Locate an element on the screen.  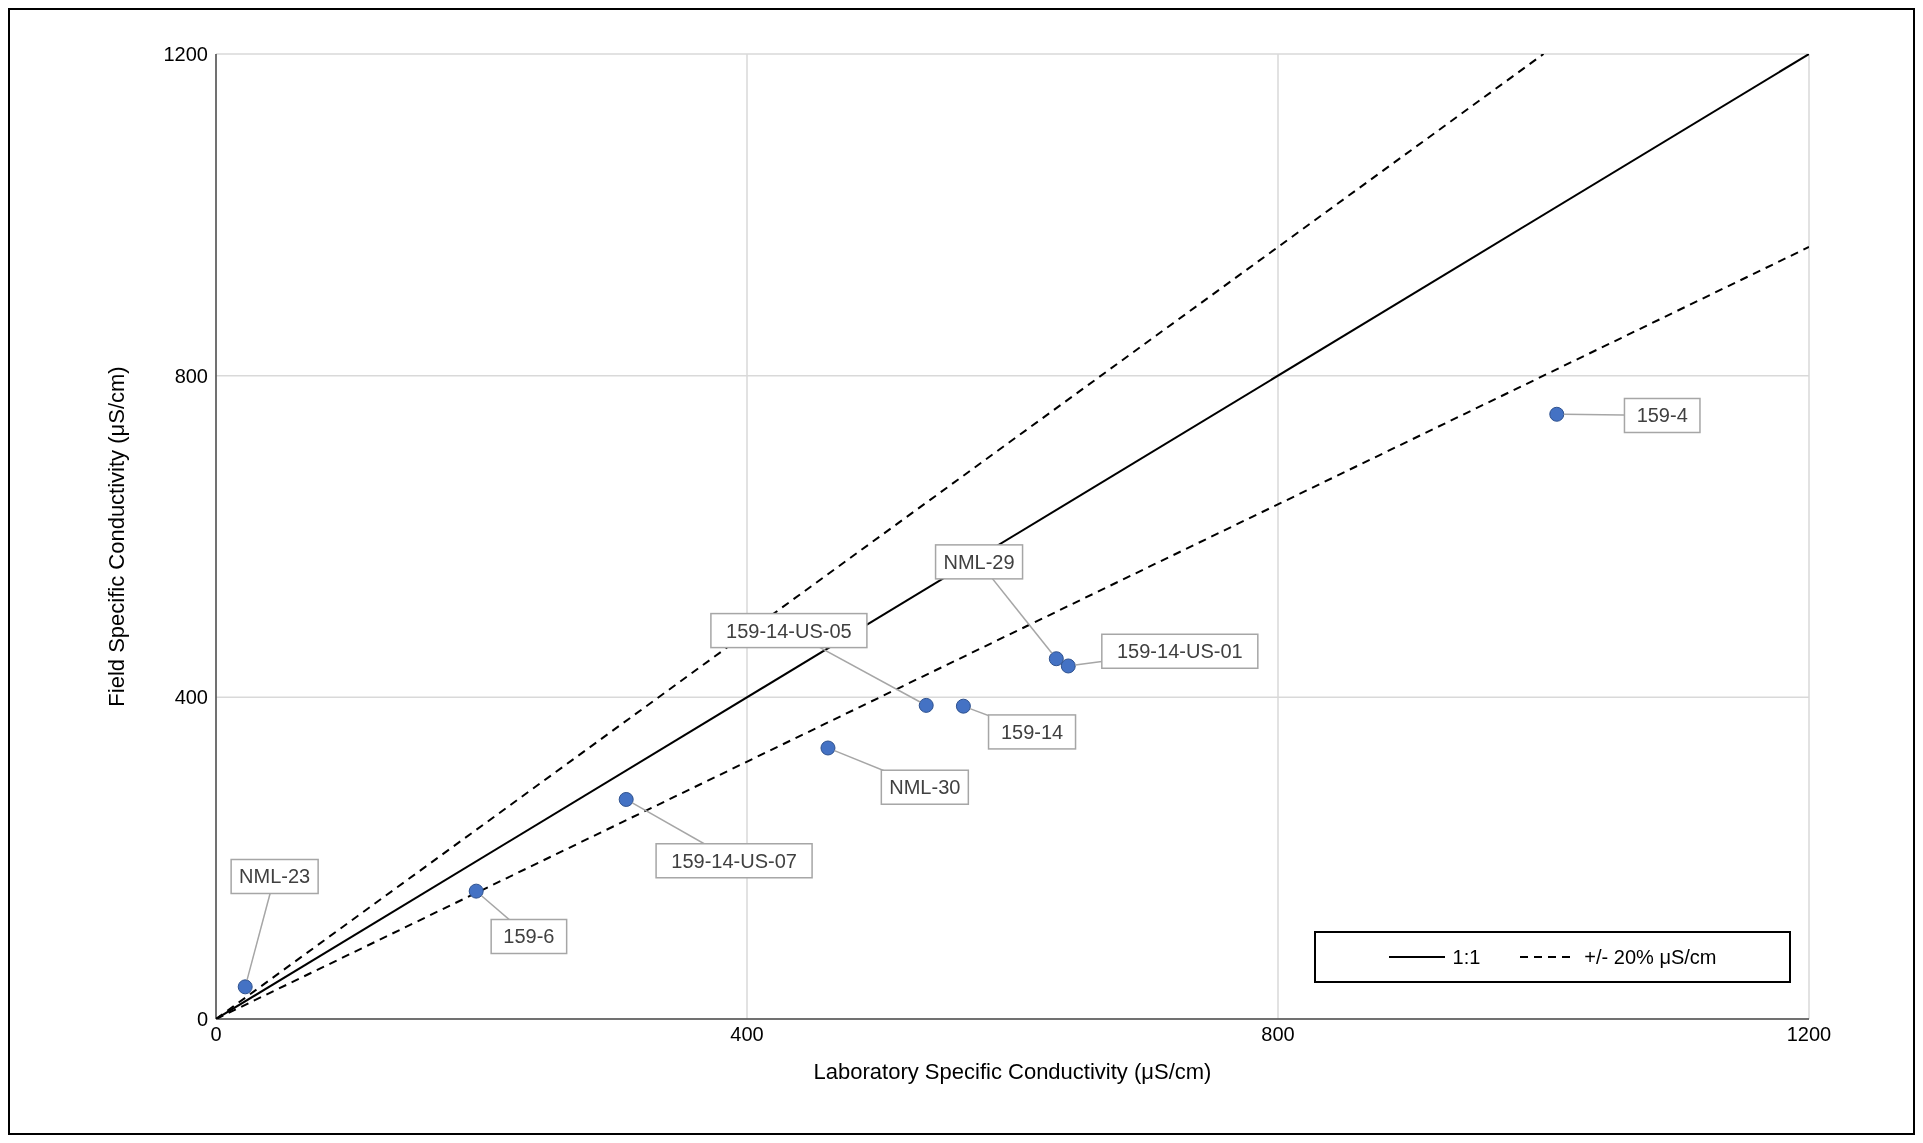
annotation: 159-14-US-05 is located at coordinates (789, 630).